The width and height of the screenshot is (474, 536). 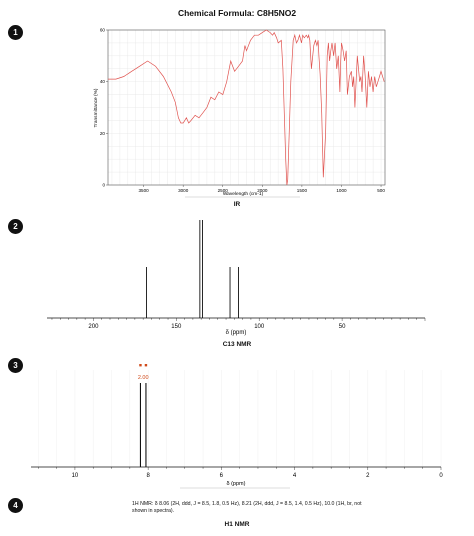 What do you see at coordinates (295, 476) in the screenshot?
I see `h1-x-tick-label: 4` at bounding box center [295, 476].